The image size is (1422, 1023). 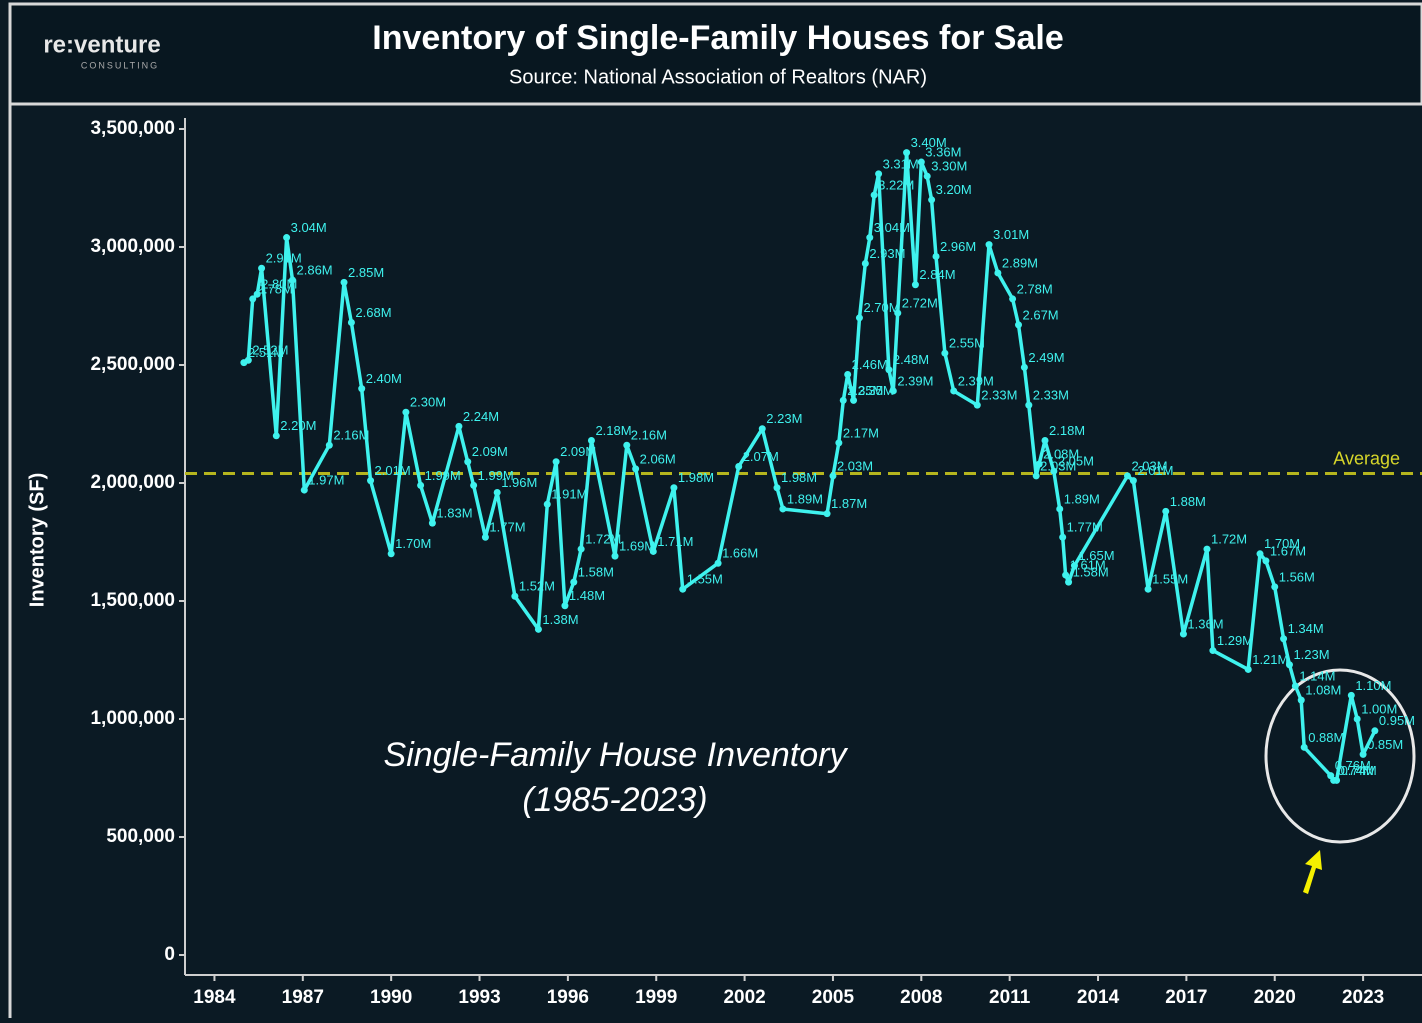 What do you see at coordinates (1067, 430) in the screenshot?
I see `data-label: 2.18M` at bounding box center [1067, 430].